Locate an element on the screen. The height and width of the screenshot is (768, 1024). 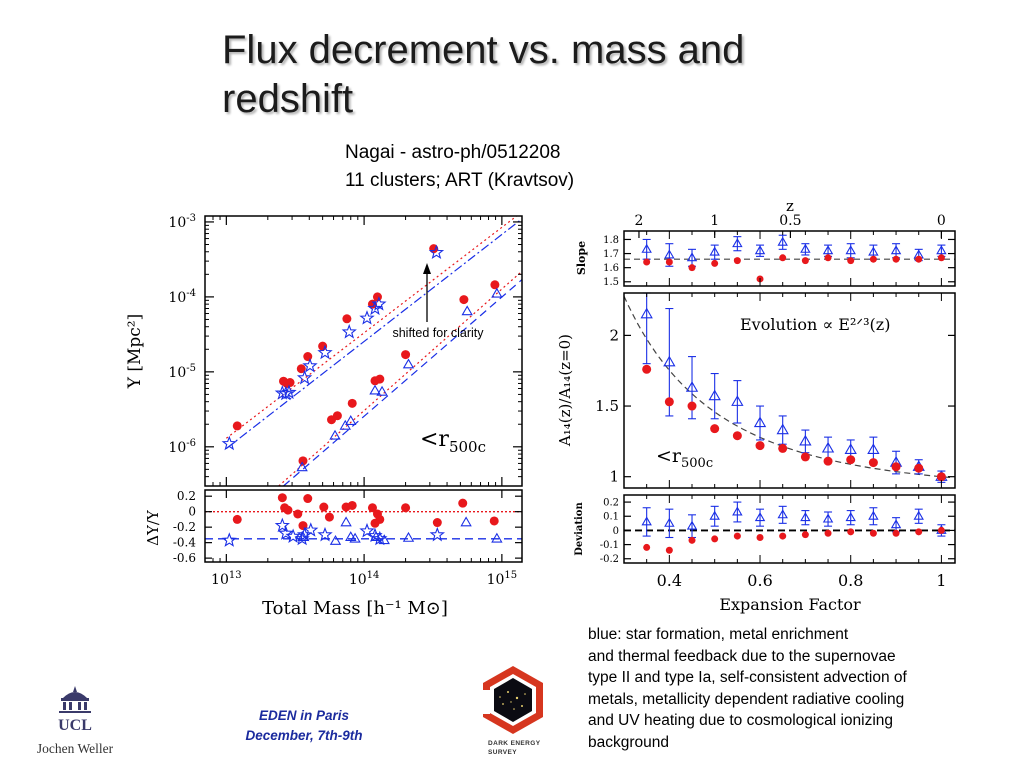
fit-line is located at coordinates (400, 378).